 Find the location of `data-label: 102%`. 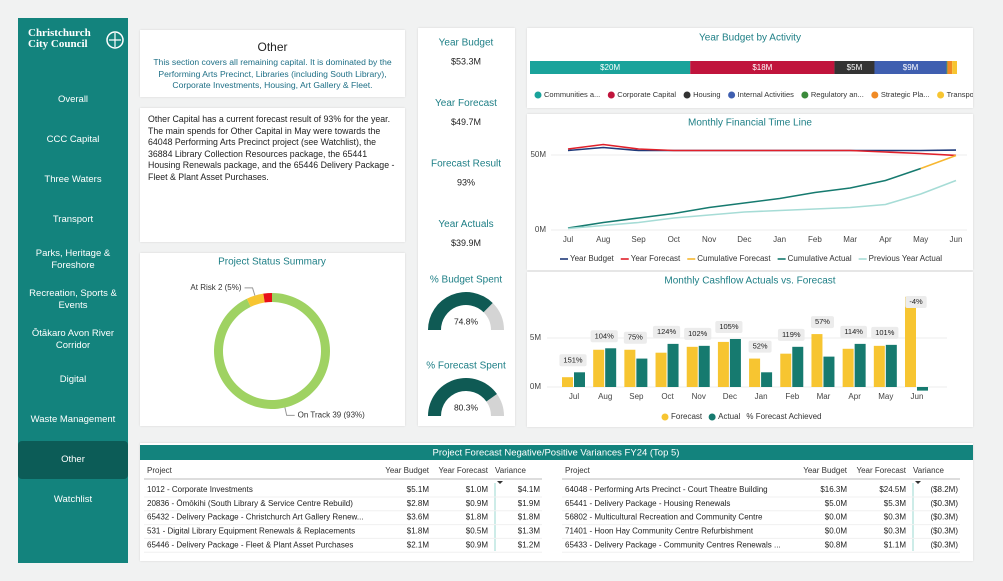

data-label: 102% is located at coordinates (698, 333).